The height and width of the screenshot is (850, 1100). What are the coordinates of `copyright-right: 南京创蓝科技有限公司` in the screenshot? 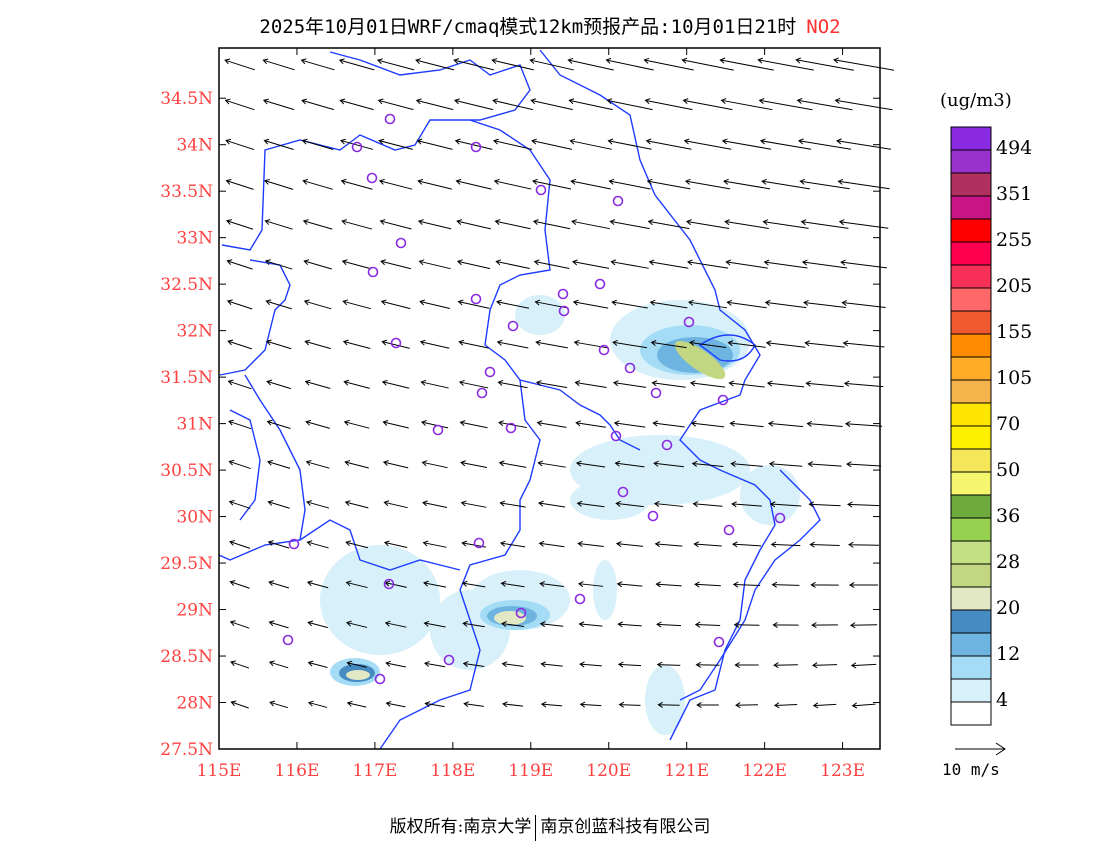 It's located at (625, 827).